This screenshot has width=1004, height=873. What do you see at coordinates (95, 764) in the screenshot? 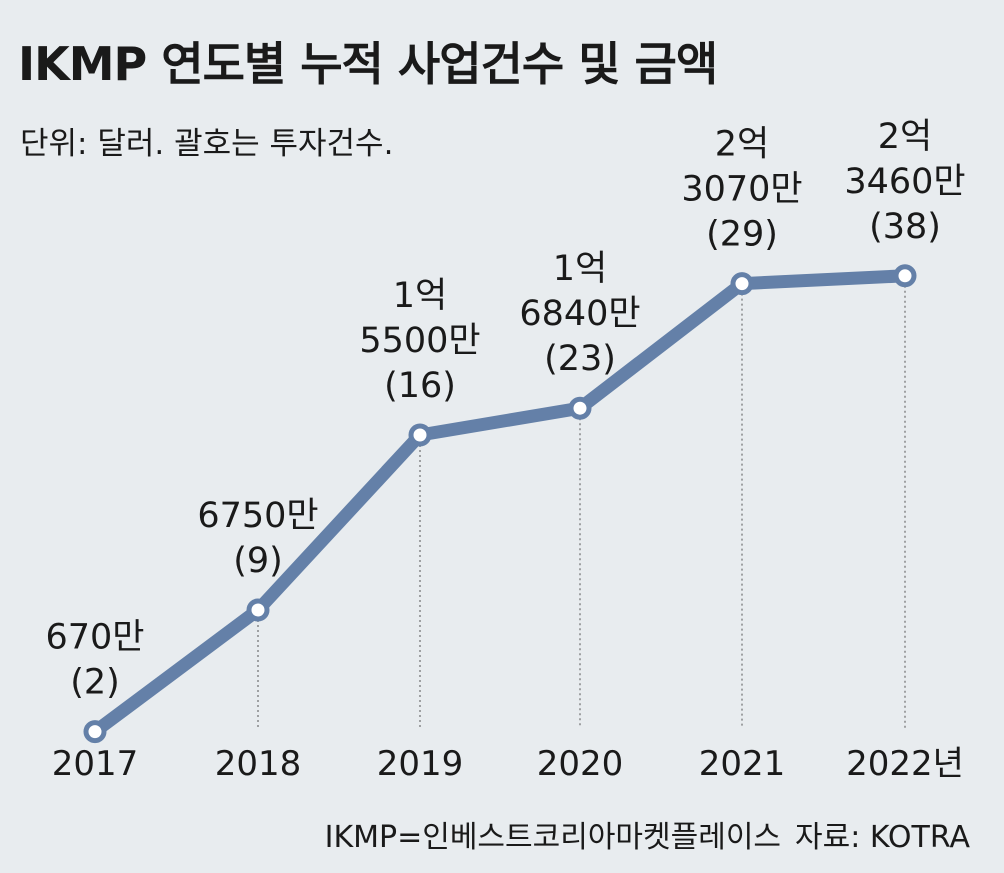
I see `x-tick-label-2017: 2017` at bounding box center [95, 764].